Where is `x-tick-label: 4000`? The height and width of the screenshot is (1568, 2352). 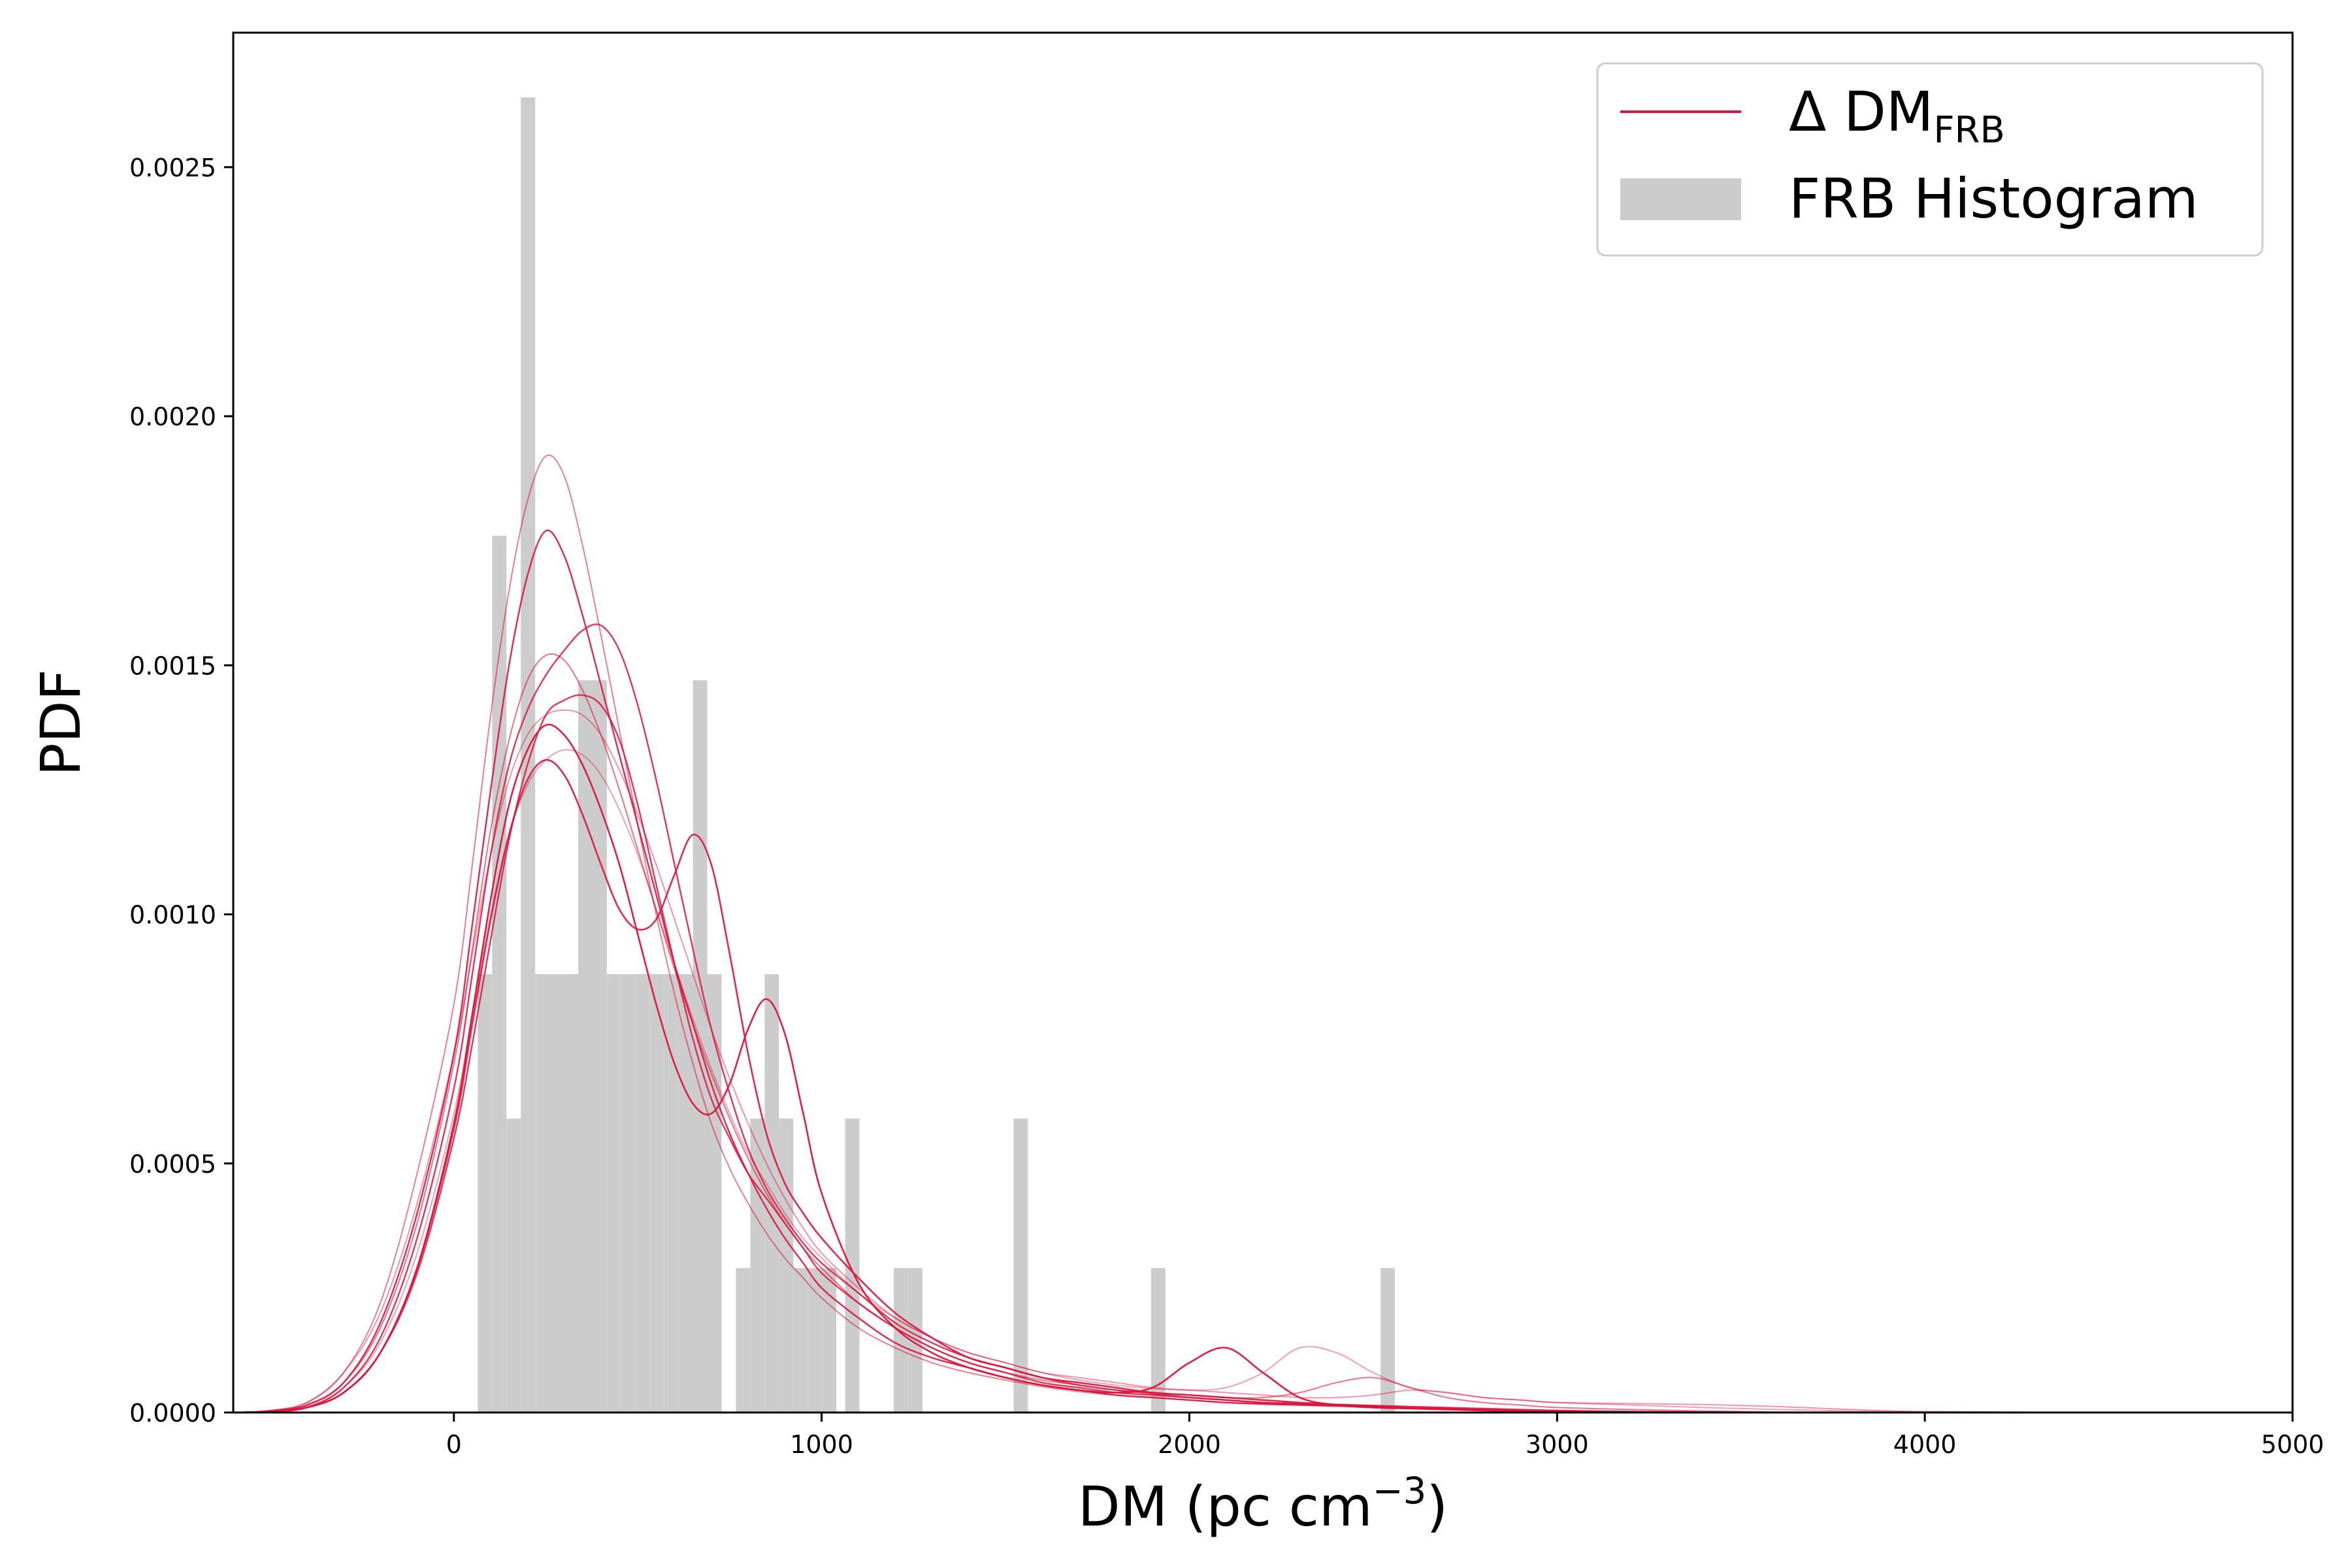
x-tick-label: 4000 is located at coordinates (1925, 1444).